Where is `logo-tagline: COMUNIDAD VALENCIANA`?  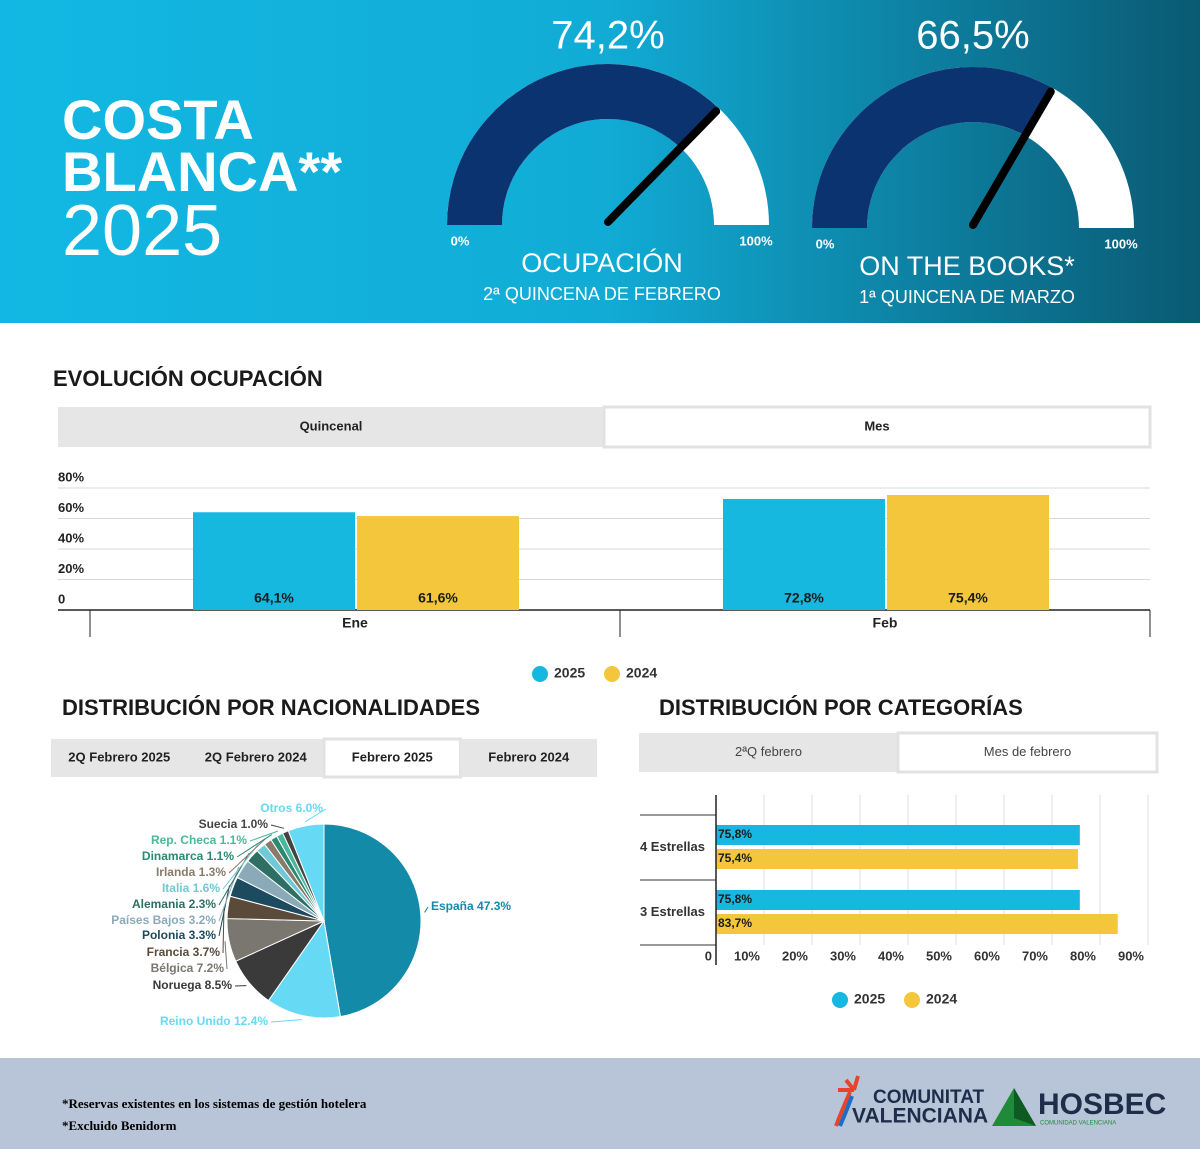
logo-tagline: COMUNIDAD VALENCIANA is located at coordinates (1078, 1124).